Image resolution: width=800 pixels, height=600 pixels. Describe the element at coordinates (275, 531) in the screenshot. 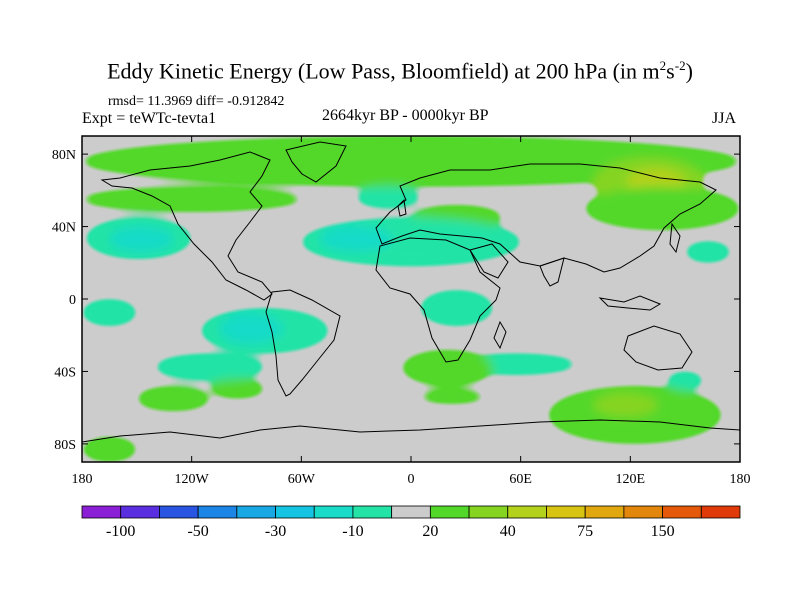

I see `colorbar-label: -30` at that location.